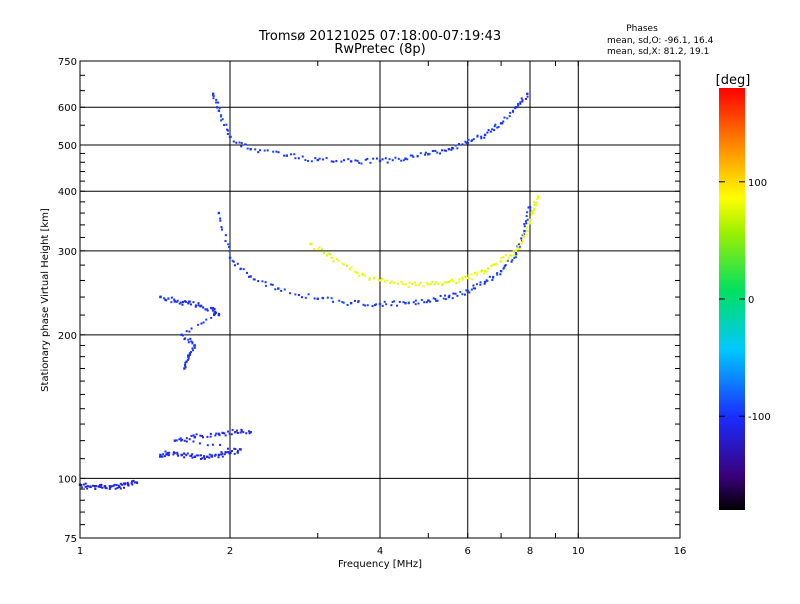  Describe the element at coordinates (205, 444) in the screenshot. I see `trace-es-low-f` at that location.